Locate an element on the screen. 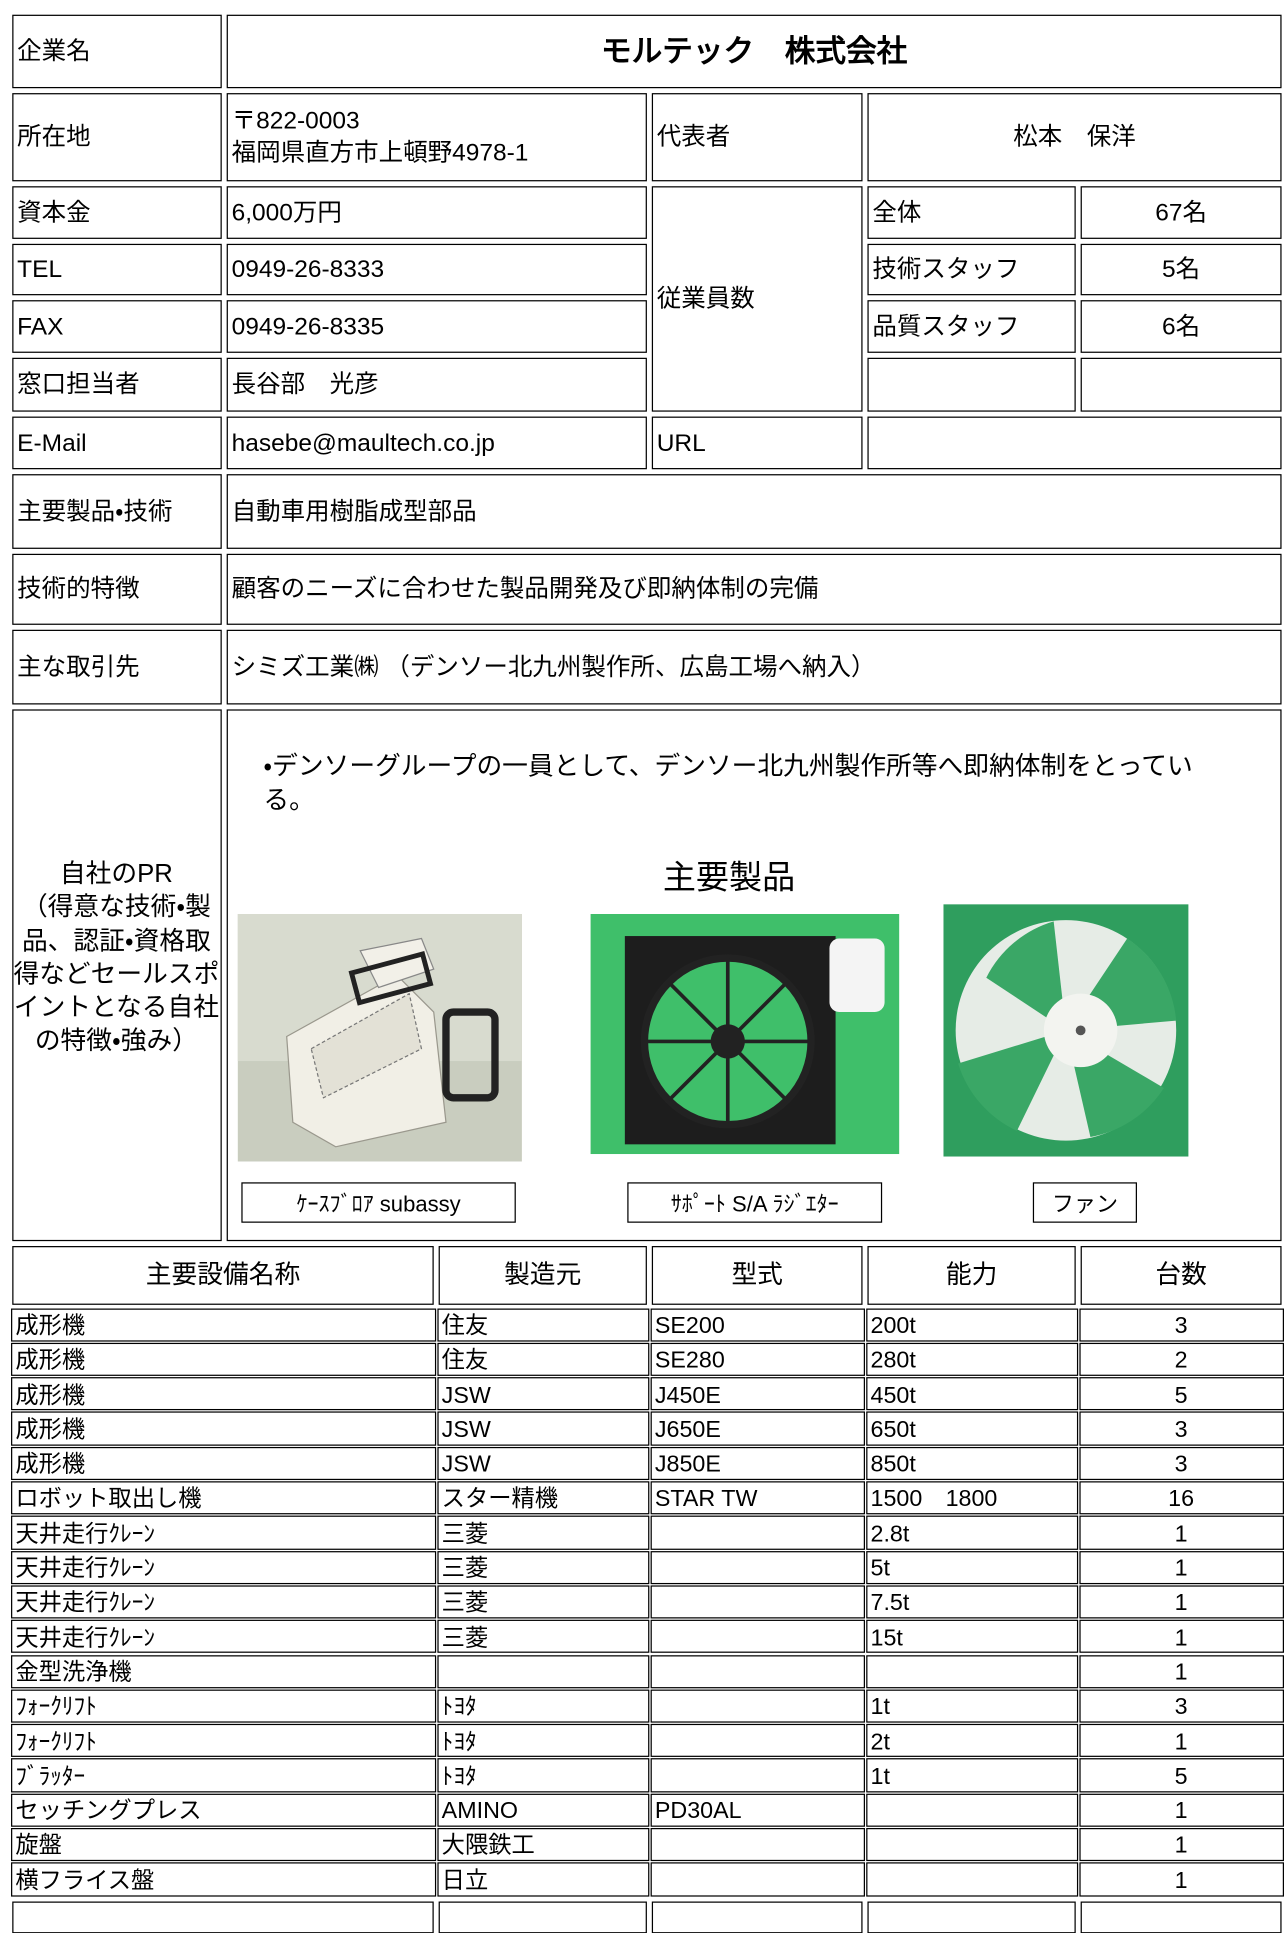  label-cell: 主な取引先 is located at coordinates (117, 667).